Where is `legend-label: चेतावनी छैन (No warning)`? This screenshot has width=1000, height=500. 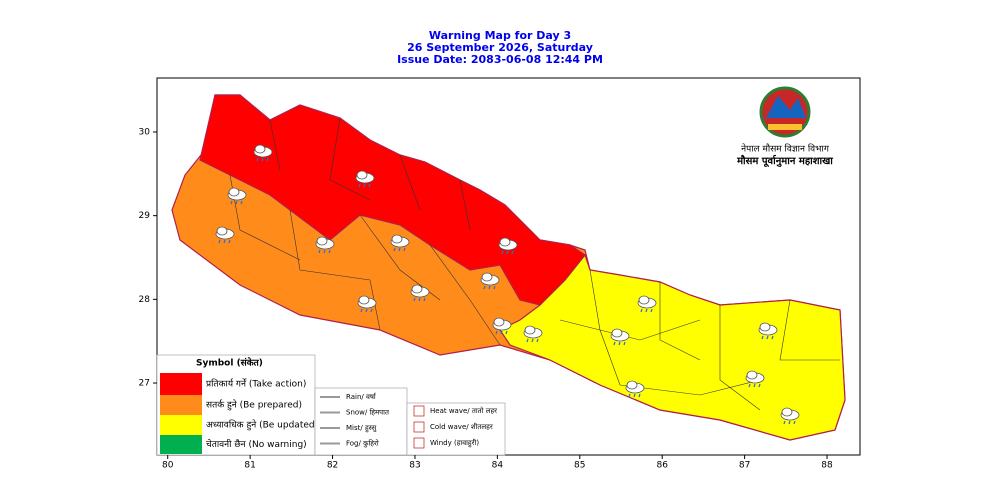 legend-label: चेतावनी छैन (No warning) is located at coordinates (256, 444).